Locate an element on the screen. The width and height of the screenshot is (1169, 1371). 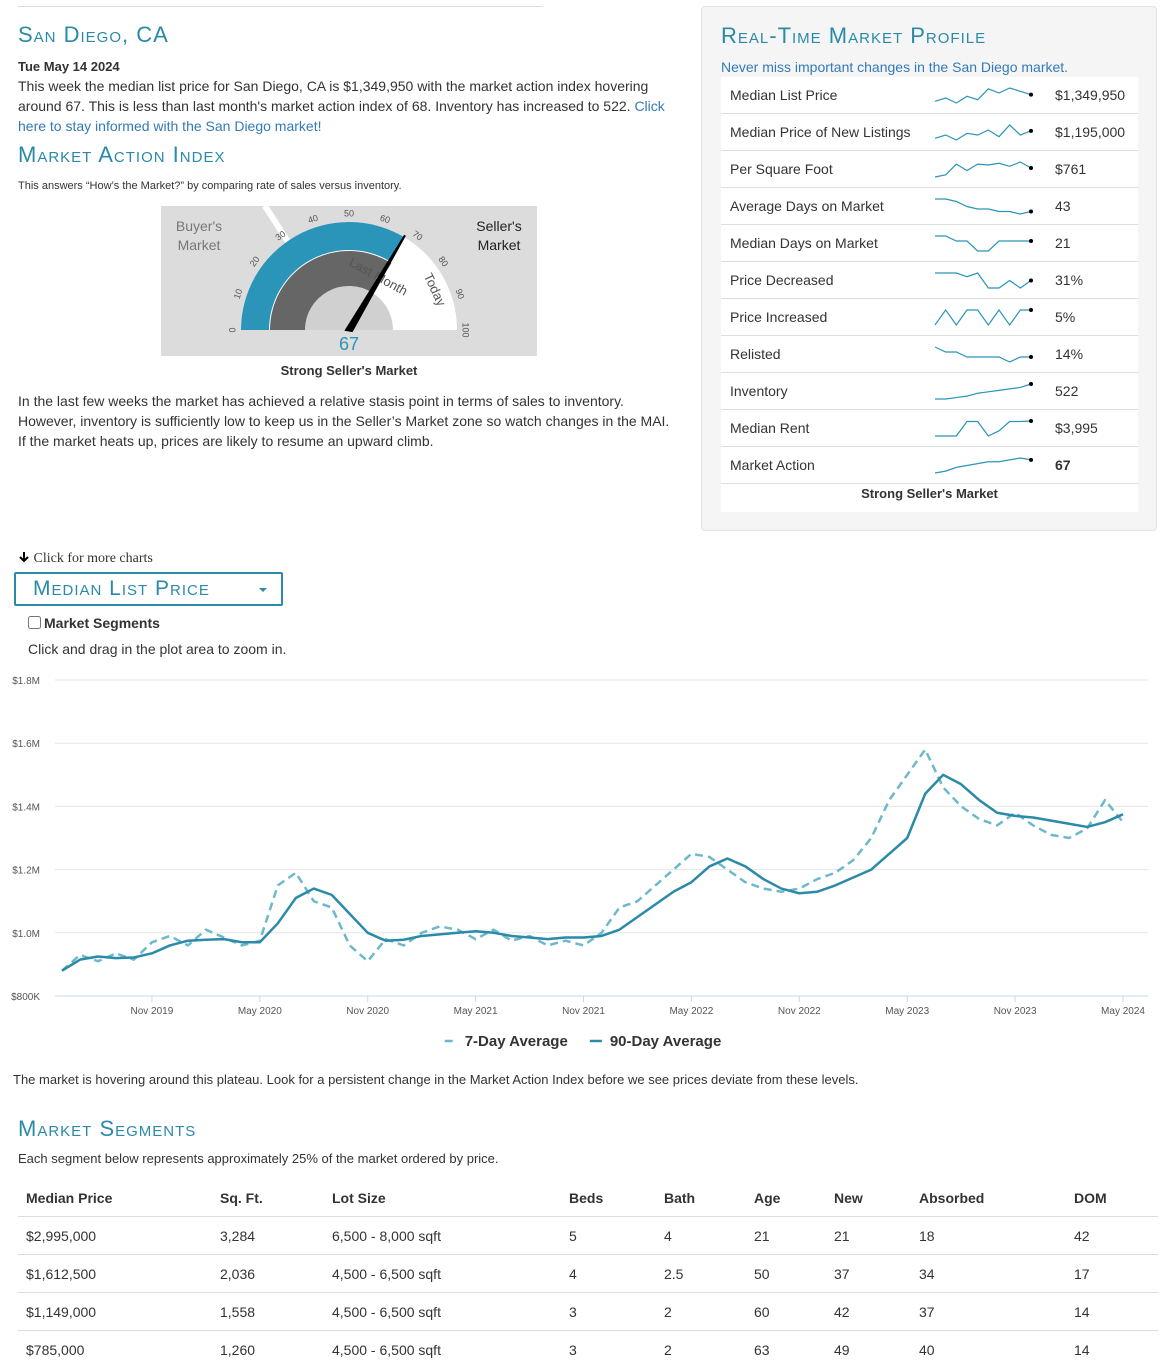
x-tick-label: May 2020 is located at coordinates (260, 1011).